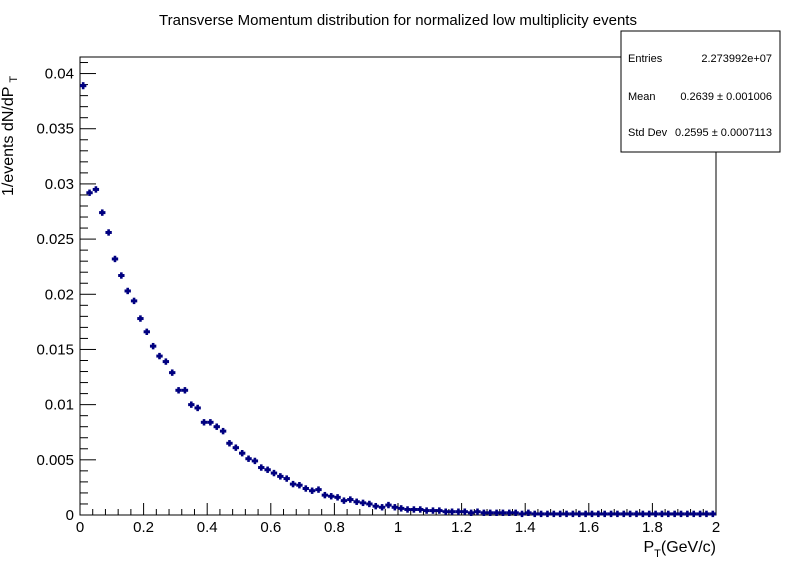 Image resolution: width=796 pixels, height=572 pixels. Describe the element at coordinates (657, 554) in the screenshot. I see `x-axis-label-sub: T` at that location.